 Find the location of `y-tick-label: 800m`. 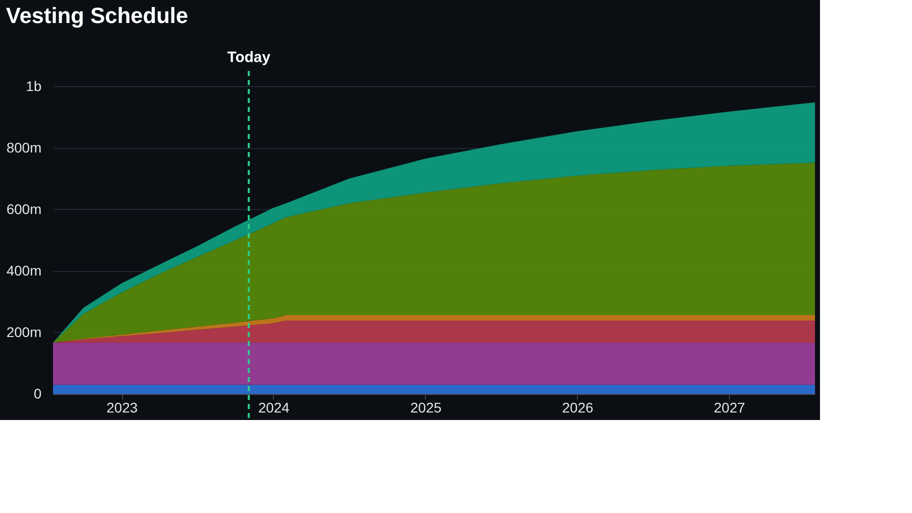

y-tick-label: 800m is located at coordinates (24, 147).